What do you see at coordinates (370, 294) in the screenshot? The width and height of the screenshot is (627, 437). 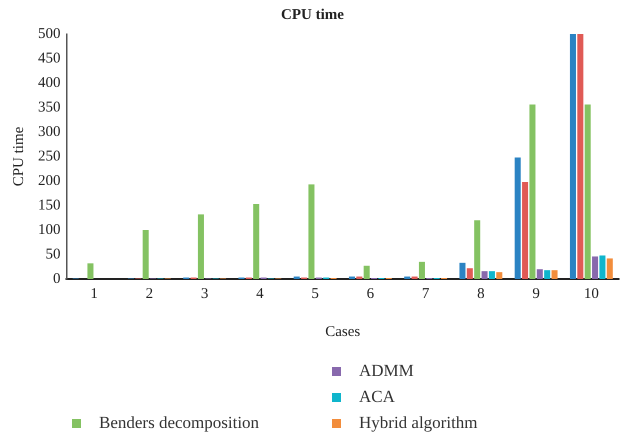 I see `x-tick-label: 6` at bounding box center [370, 294].